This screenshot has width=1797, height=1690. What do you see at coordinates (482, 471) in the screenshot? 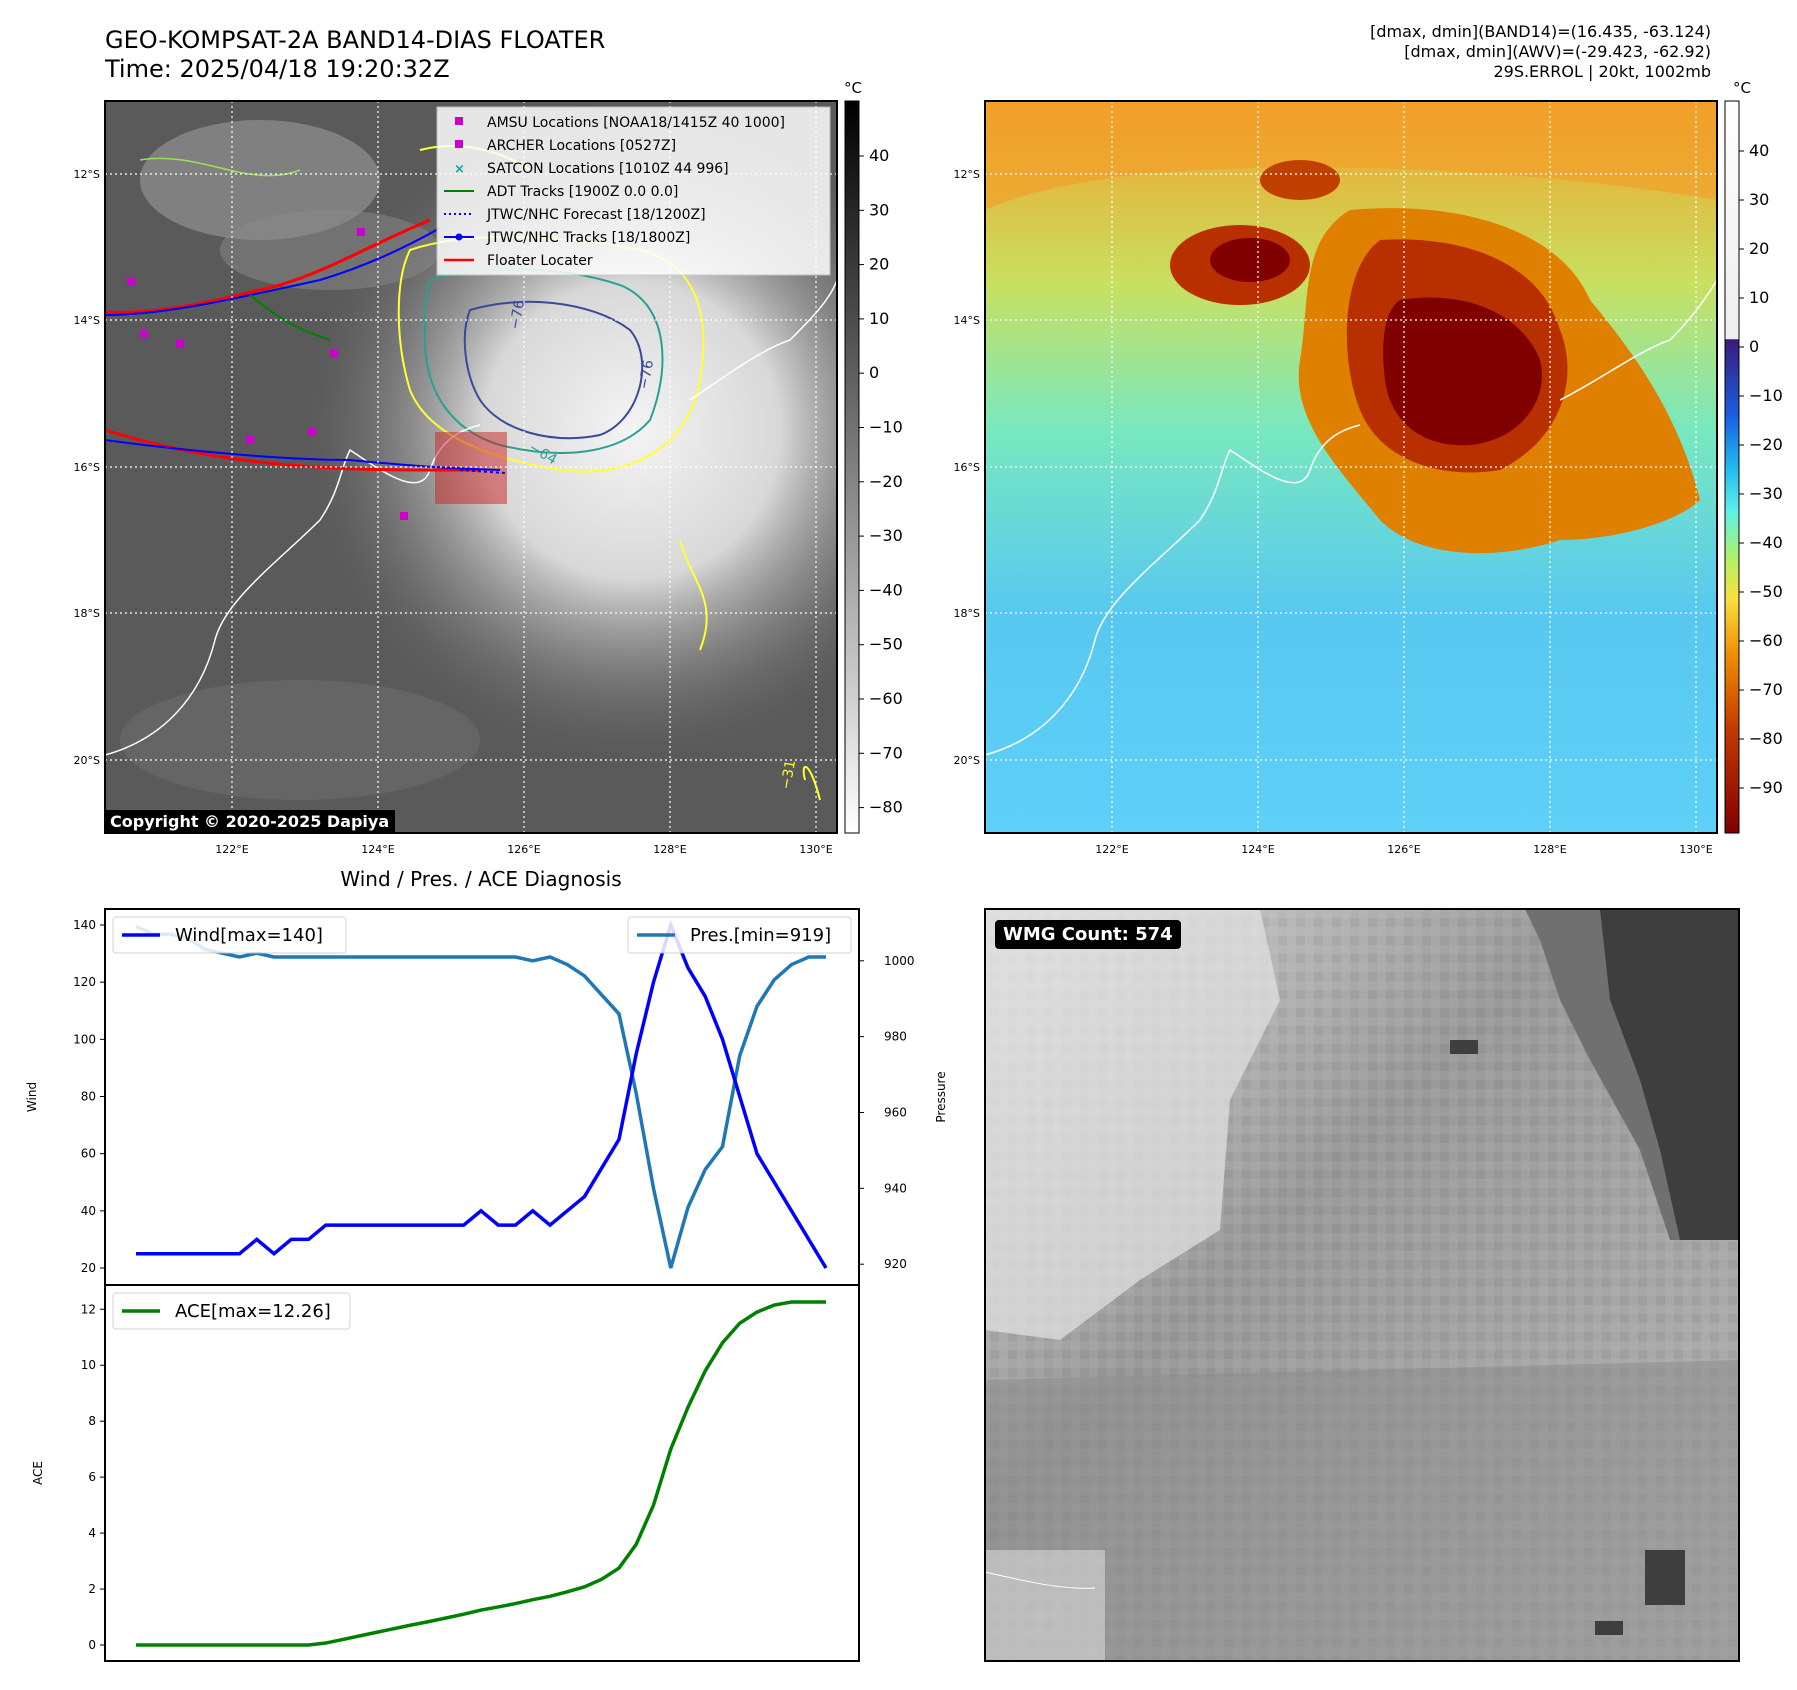
I see `jtwc-forecast` at bounding box center [482, 471].